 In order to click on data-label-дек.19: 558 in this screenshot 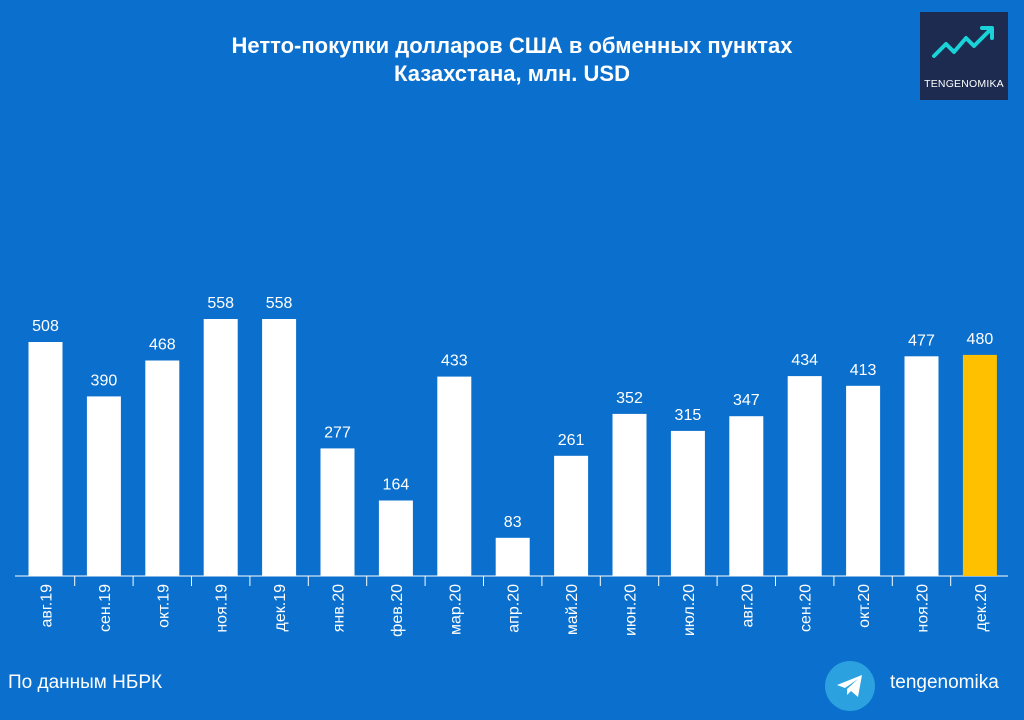, I will do `click(279, 303)`.